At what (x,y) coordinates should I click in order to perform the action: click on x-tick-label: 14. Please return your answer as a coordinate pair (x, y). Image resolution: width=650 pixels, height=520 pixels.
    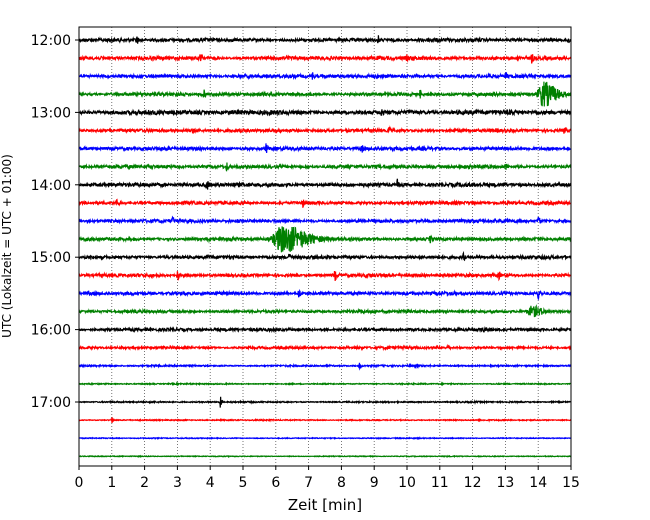
    Looking at the image, I should click on (538, 483).